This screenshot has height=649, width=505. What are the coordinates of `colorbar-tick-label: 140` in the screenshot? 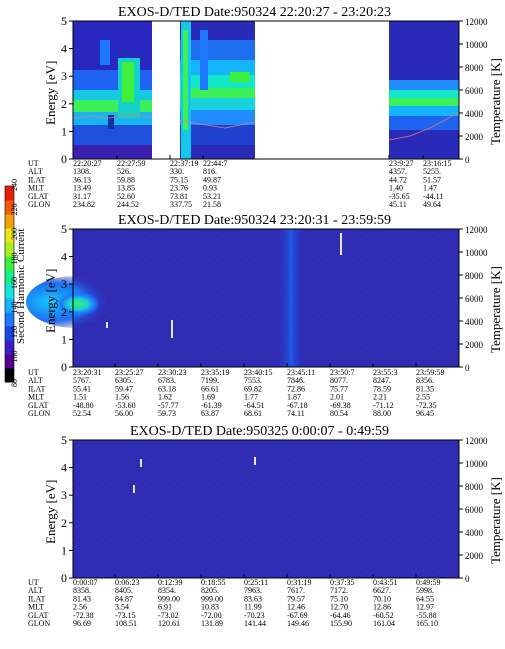 It's located at (14, 308).